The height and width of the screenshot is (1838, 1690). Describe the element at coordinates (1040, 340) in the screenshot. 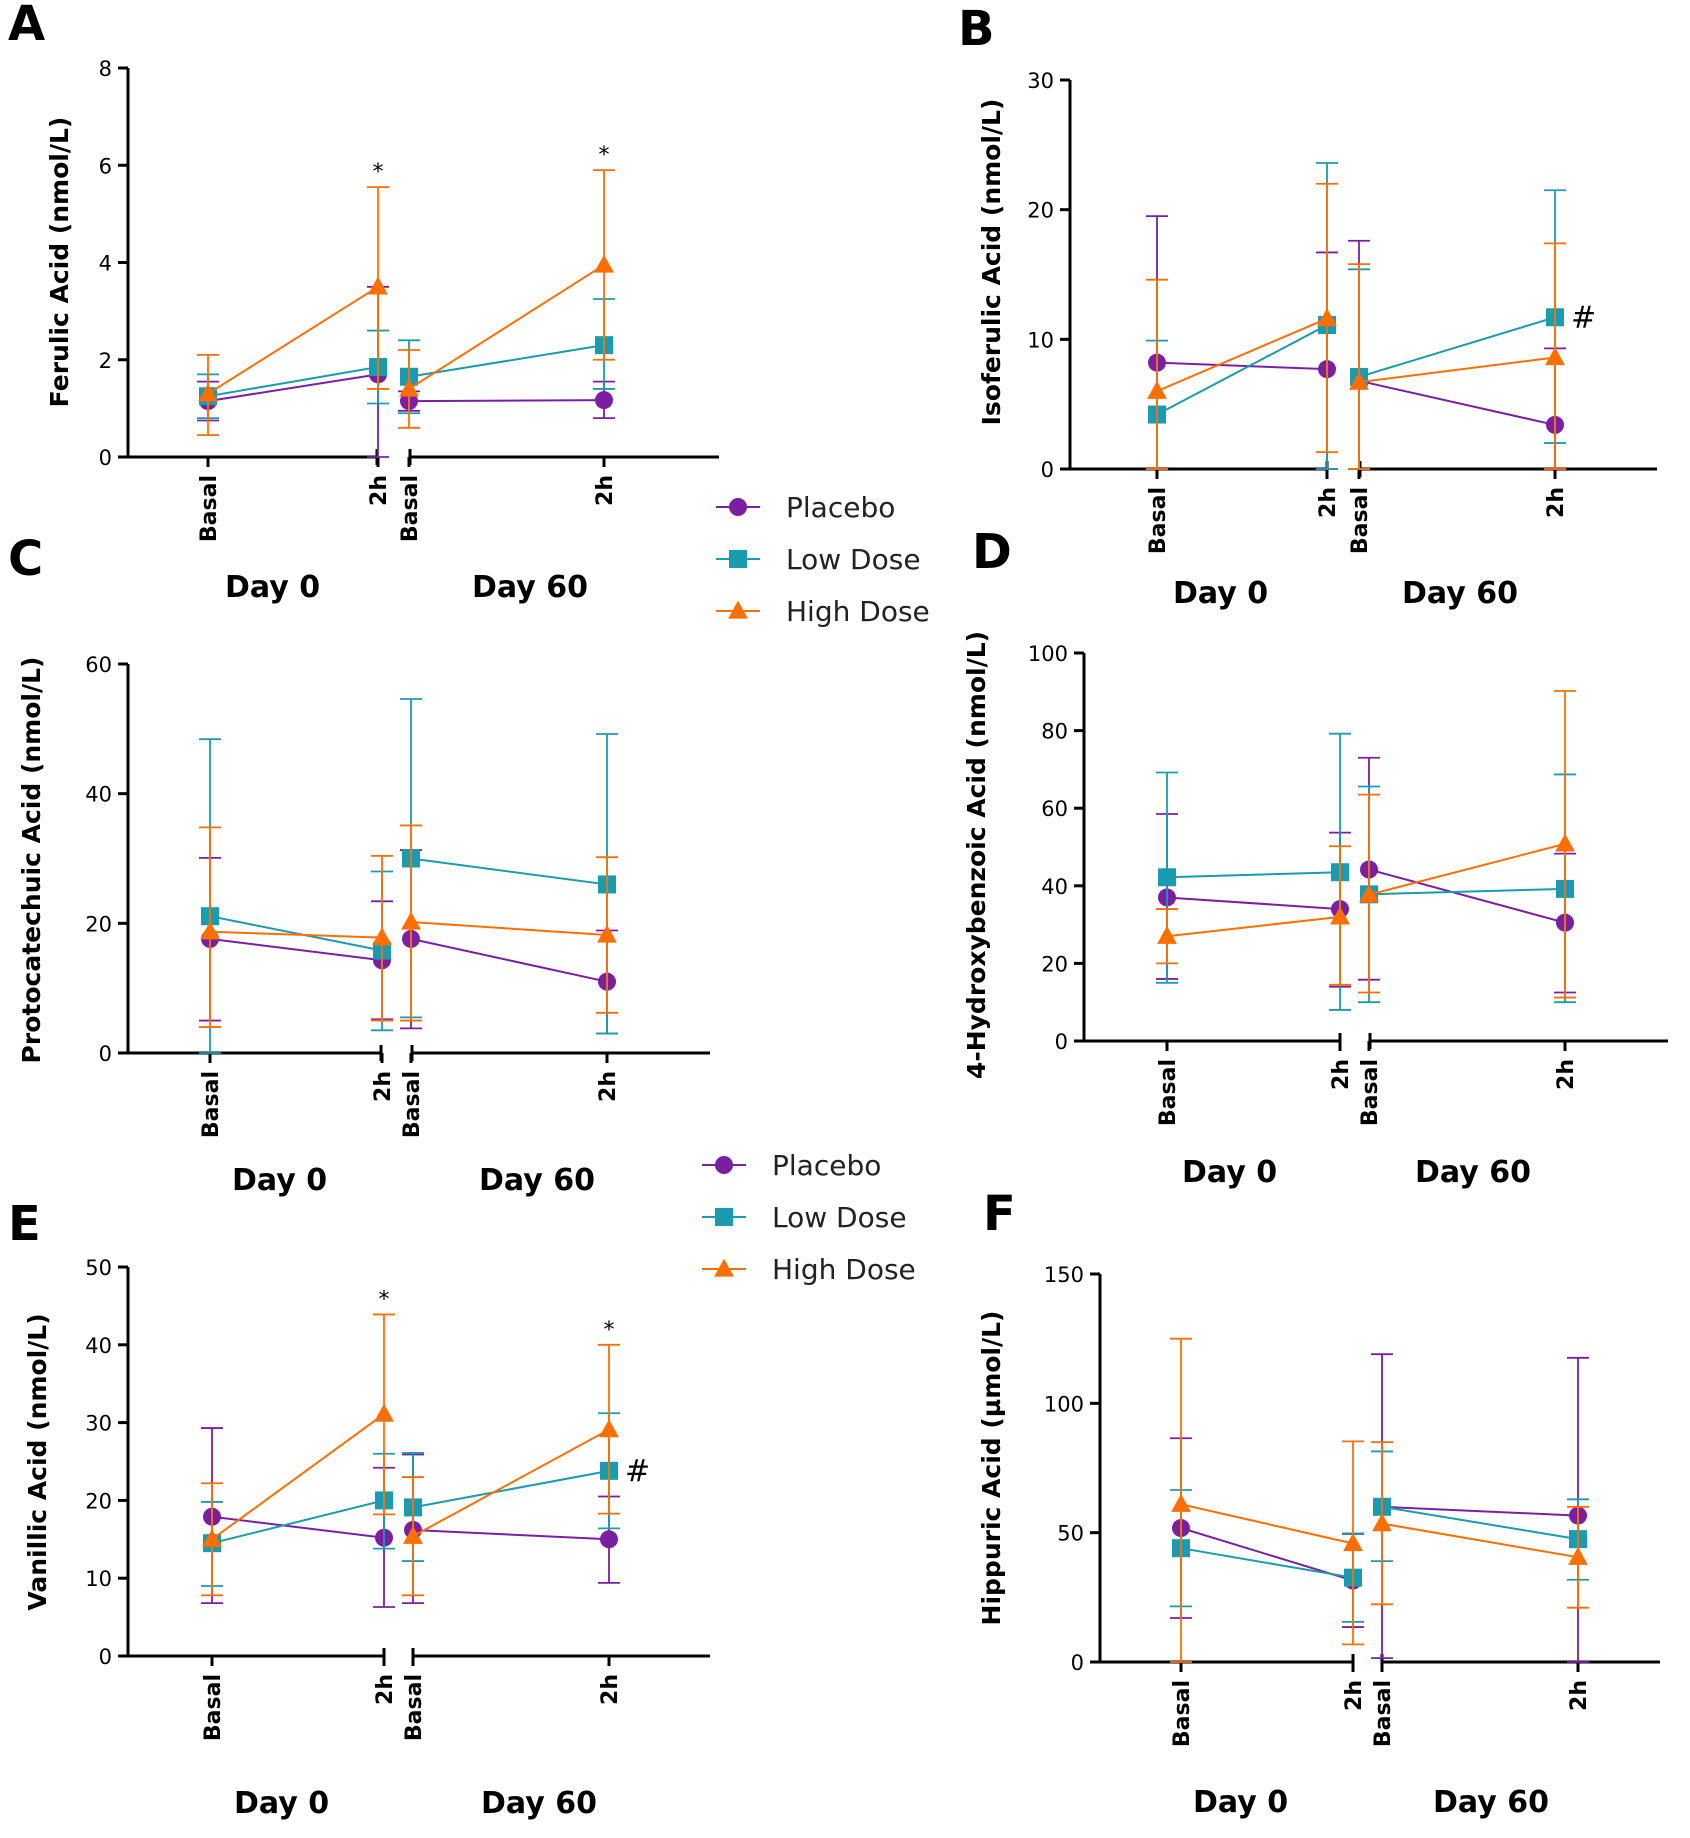

I see `y-tick-label: 10` at that location.